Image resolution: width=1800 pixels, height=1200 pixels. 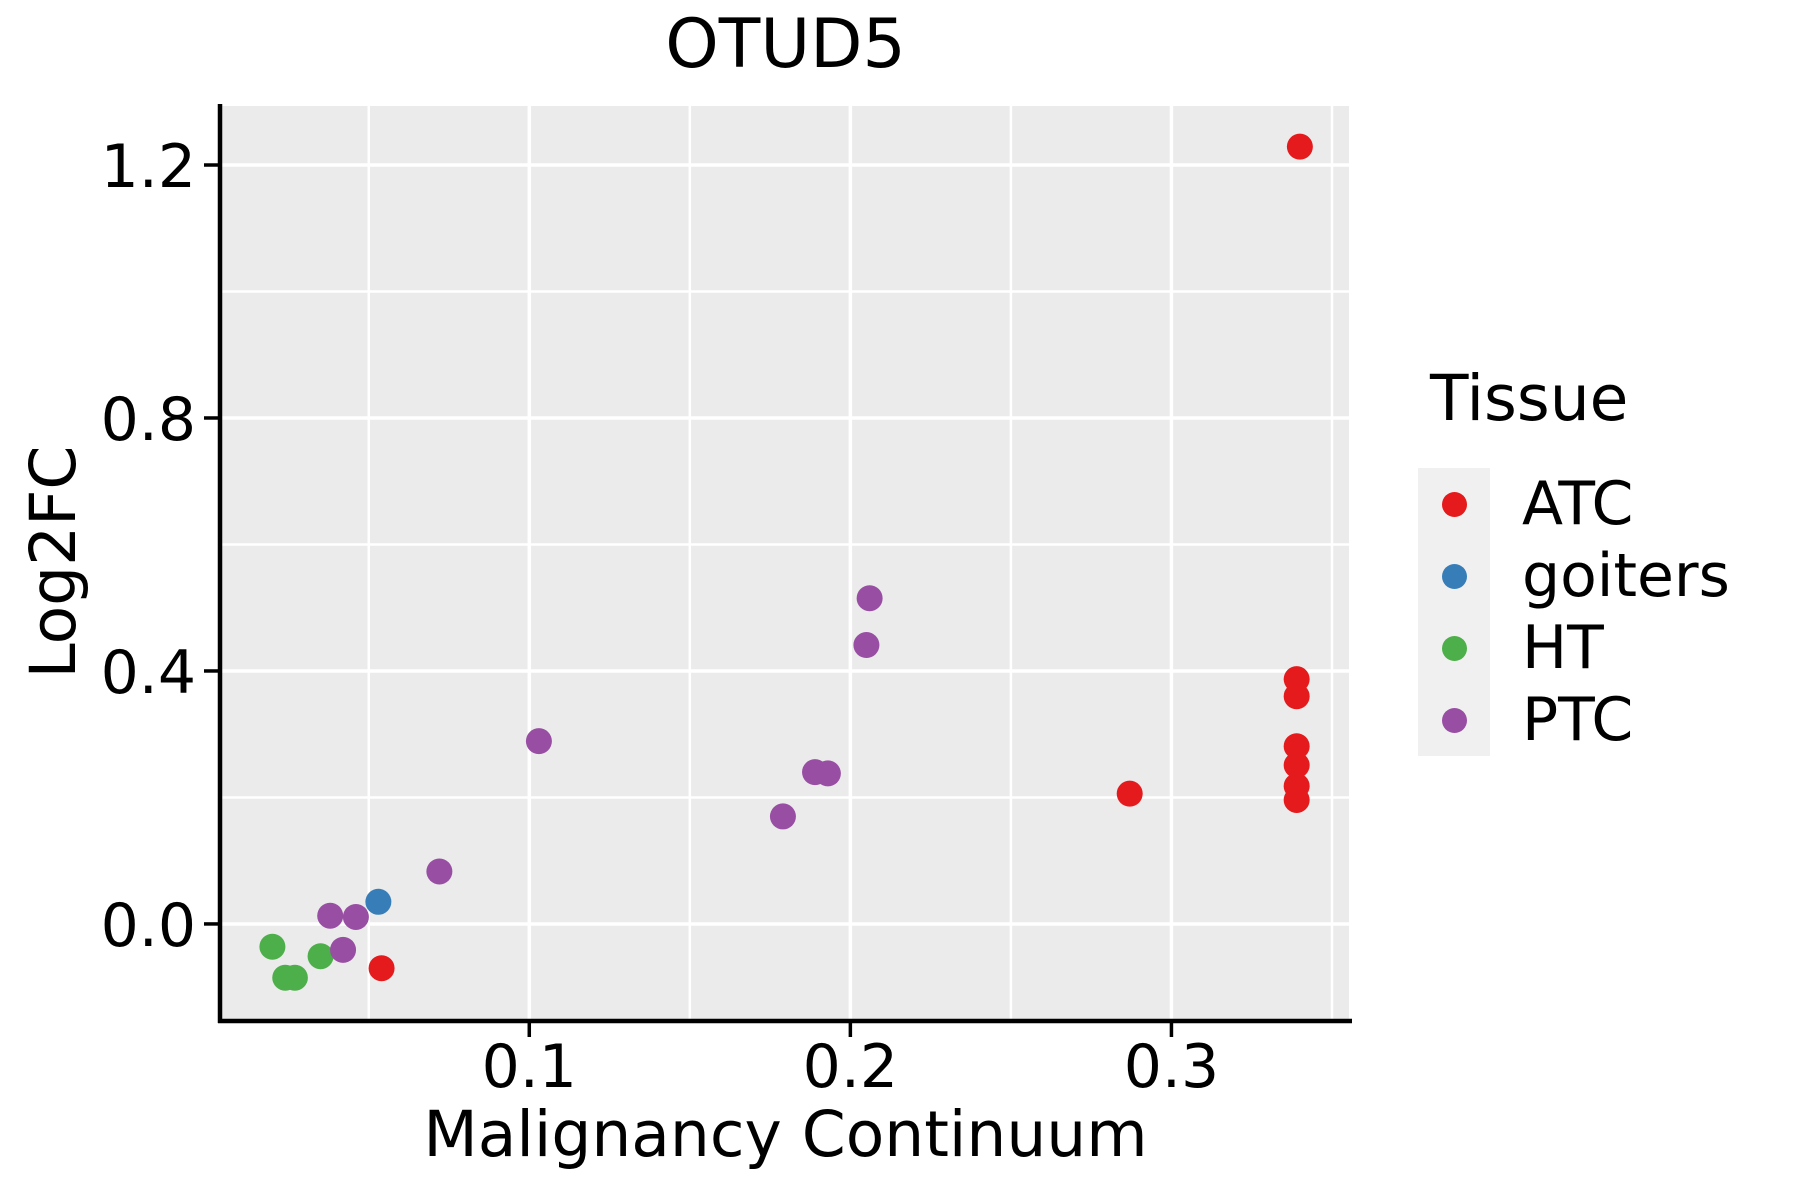 I want to click on y-tick-label: 0.4, so click(x=148, y=673).